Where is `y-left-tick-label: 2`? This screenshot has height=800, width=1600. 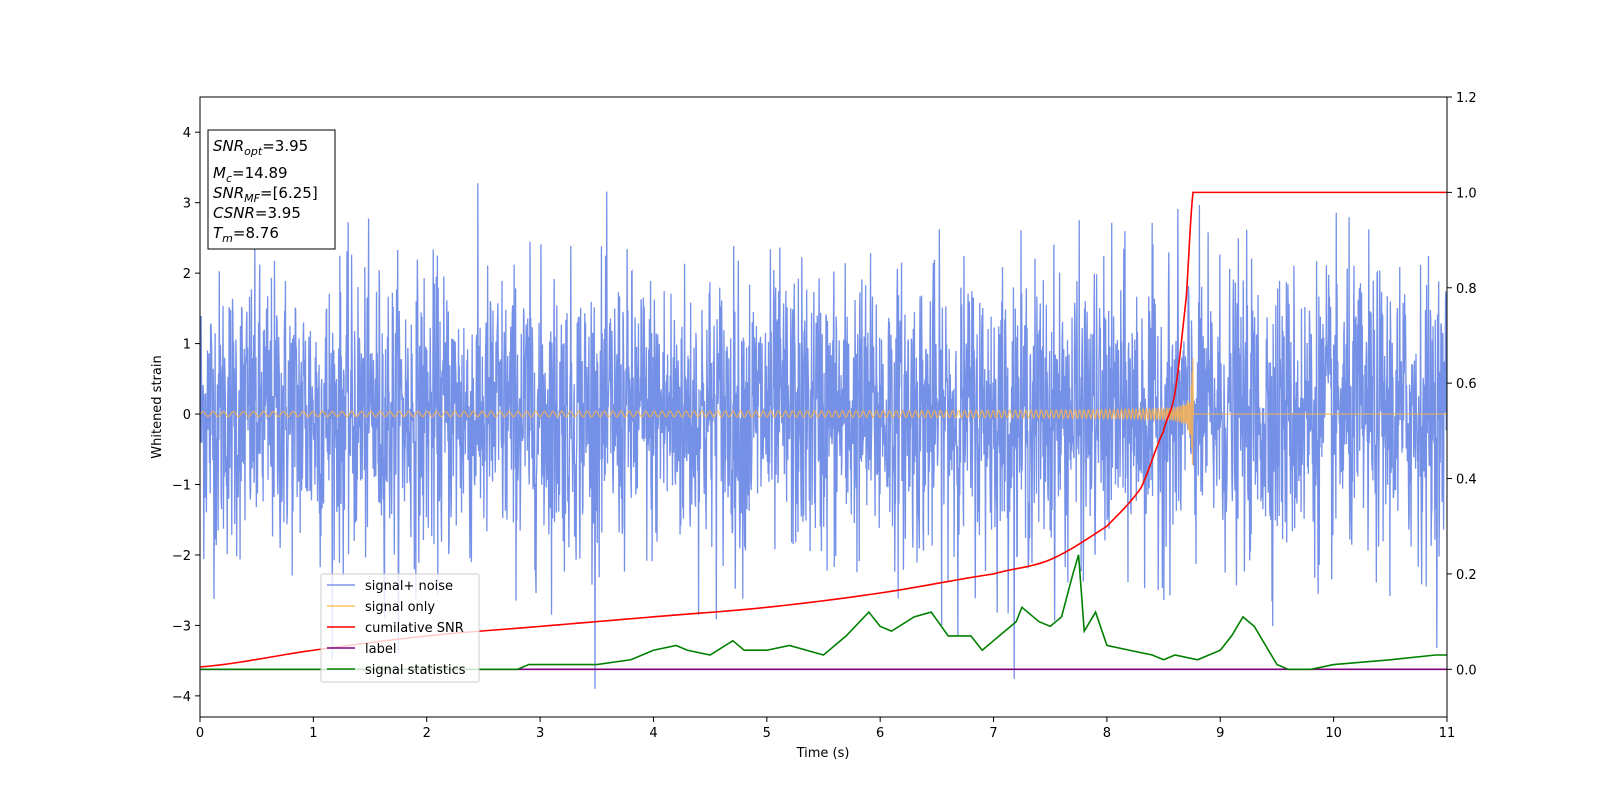 y-left-tick-label: 2 is located at coordinates (187, 274).